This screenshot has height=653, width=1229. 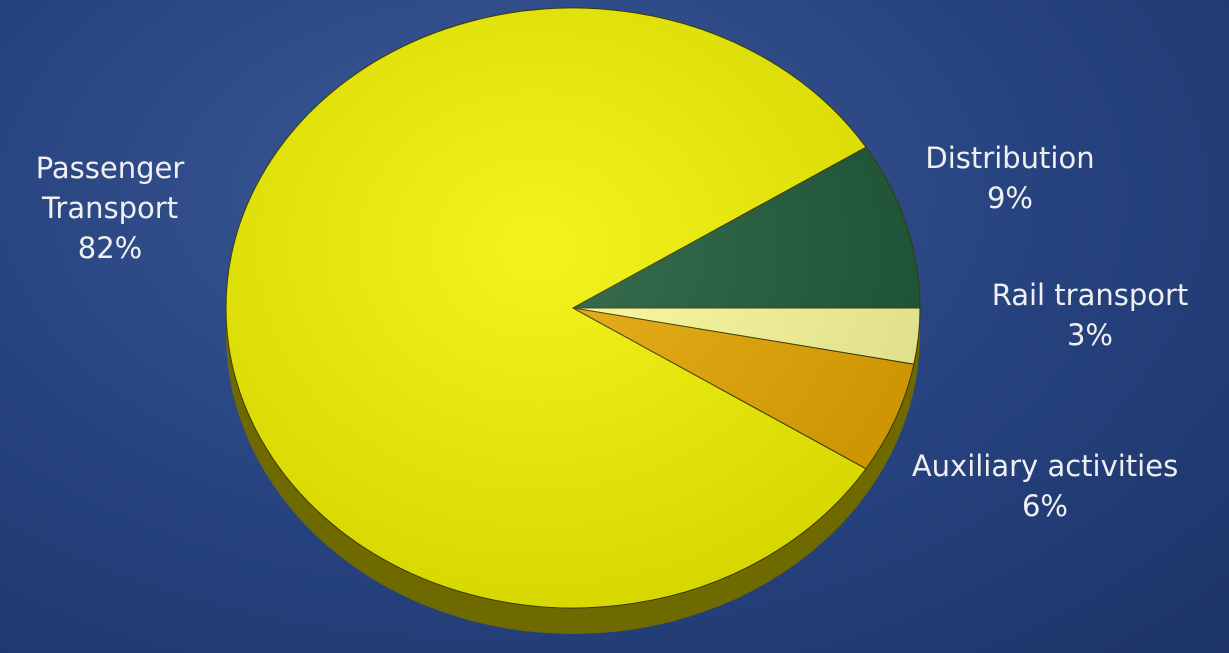 What do you see at coordinates (1045, 486) in the screenshot?
I see `slice-label: Auxiliary activities 6%` at bounding box center [1045, 486].